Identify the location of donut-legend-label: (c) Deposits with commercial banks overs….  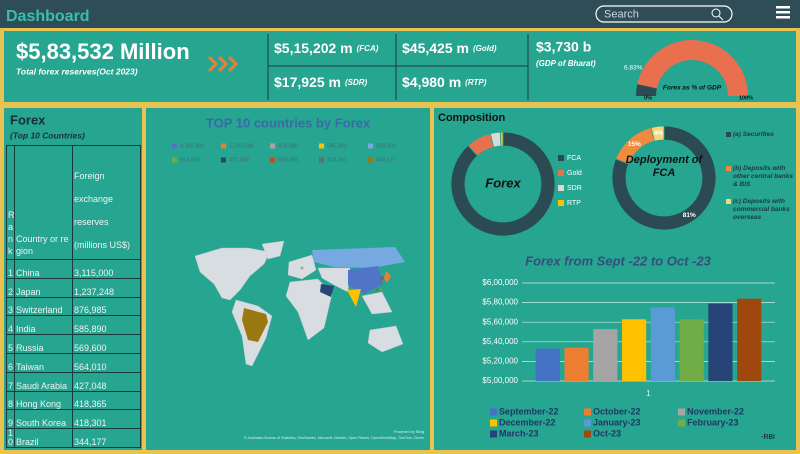
(761, 209).